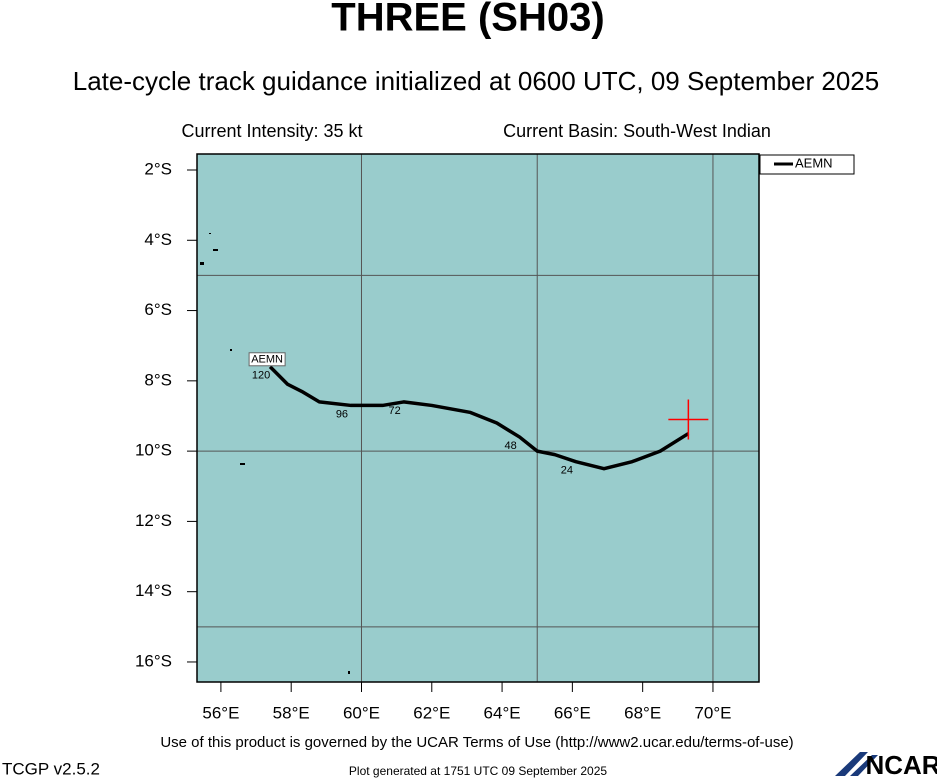 Image resolution: width=937 pixels, height=780 pixels. Describe the element at coordinates (153, 450) in the screenshot. I see `y-tick-label: 10°S` at that location.